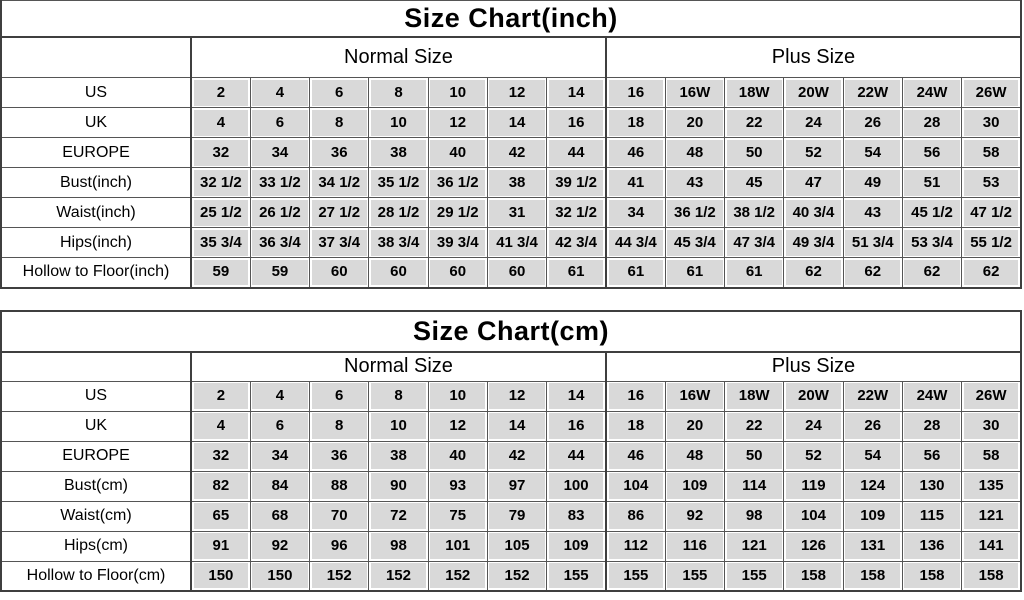 The height and width of the screenshot is (600, 1024). I want to click on size-cell: 114, so click(754, 486).